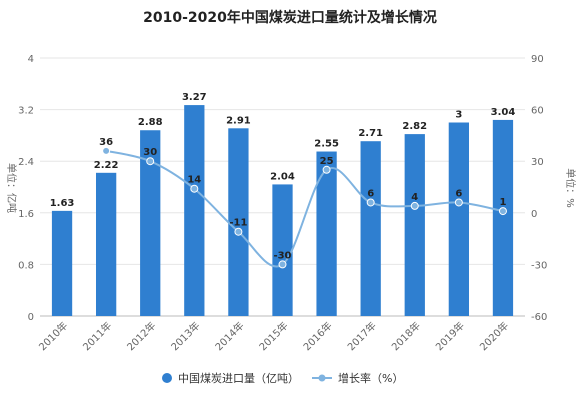 This screenshot has height=400, width=580. Describe the element at coordinates (539, 265) in the screenshot. I see `right-tick-label: -30` at that location.